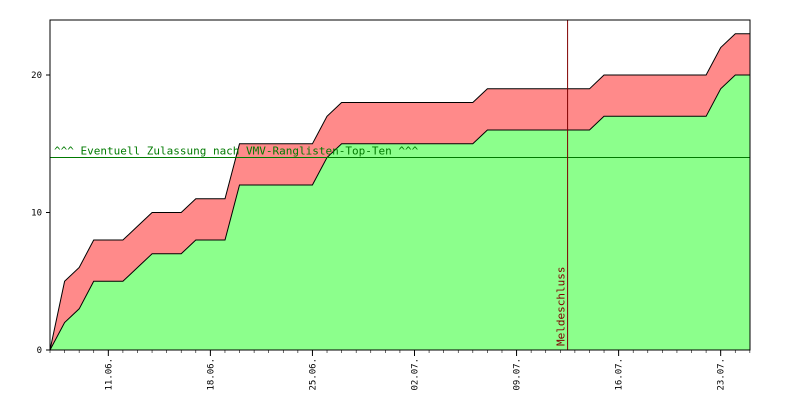 The width and height of the screenshot is (800, 400). What do you see at coordinates (620, 374) in the screenshot?
I see `x-tick-label: 16.07.` at bounding box center [620, 374].